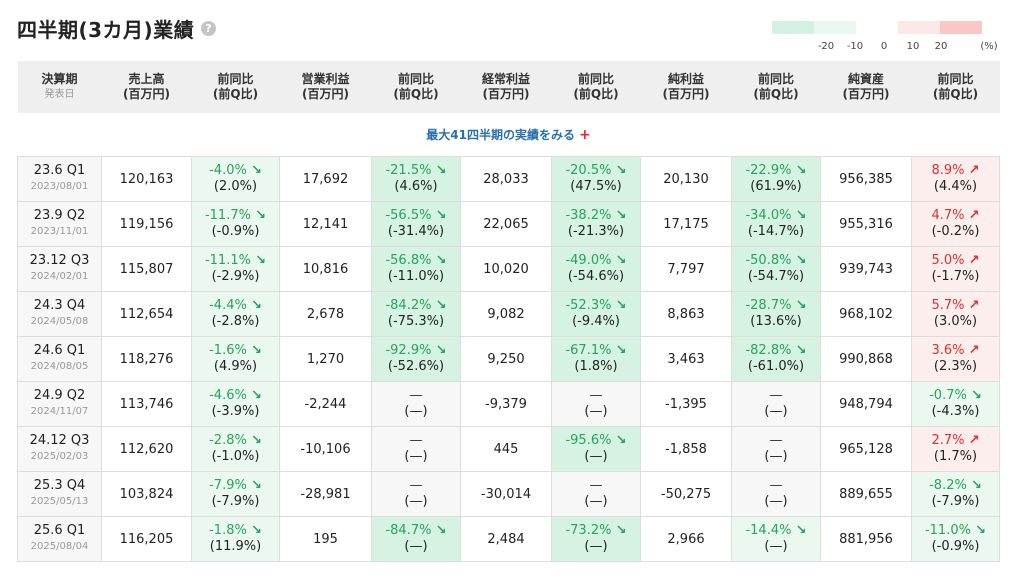 This screenshot has height=584, width=1024. I want to click on op-value-cell: 1,270, so click(325, 359).